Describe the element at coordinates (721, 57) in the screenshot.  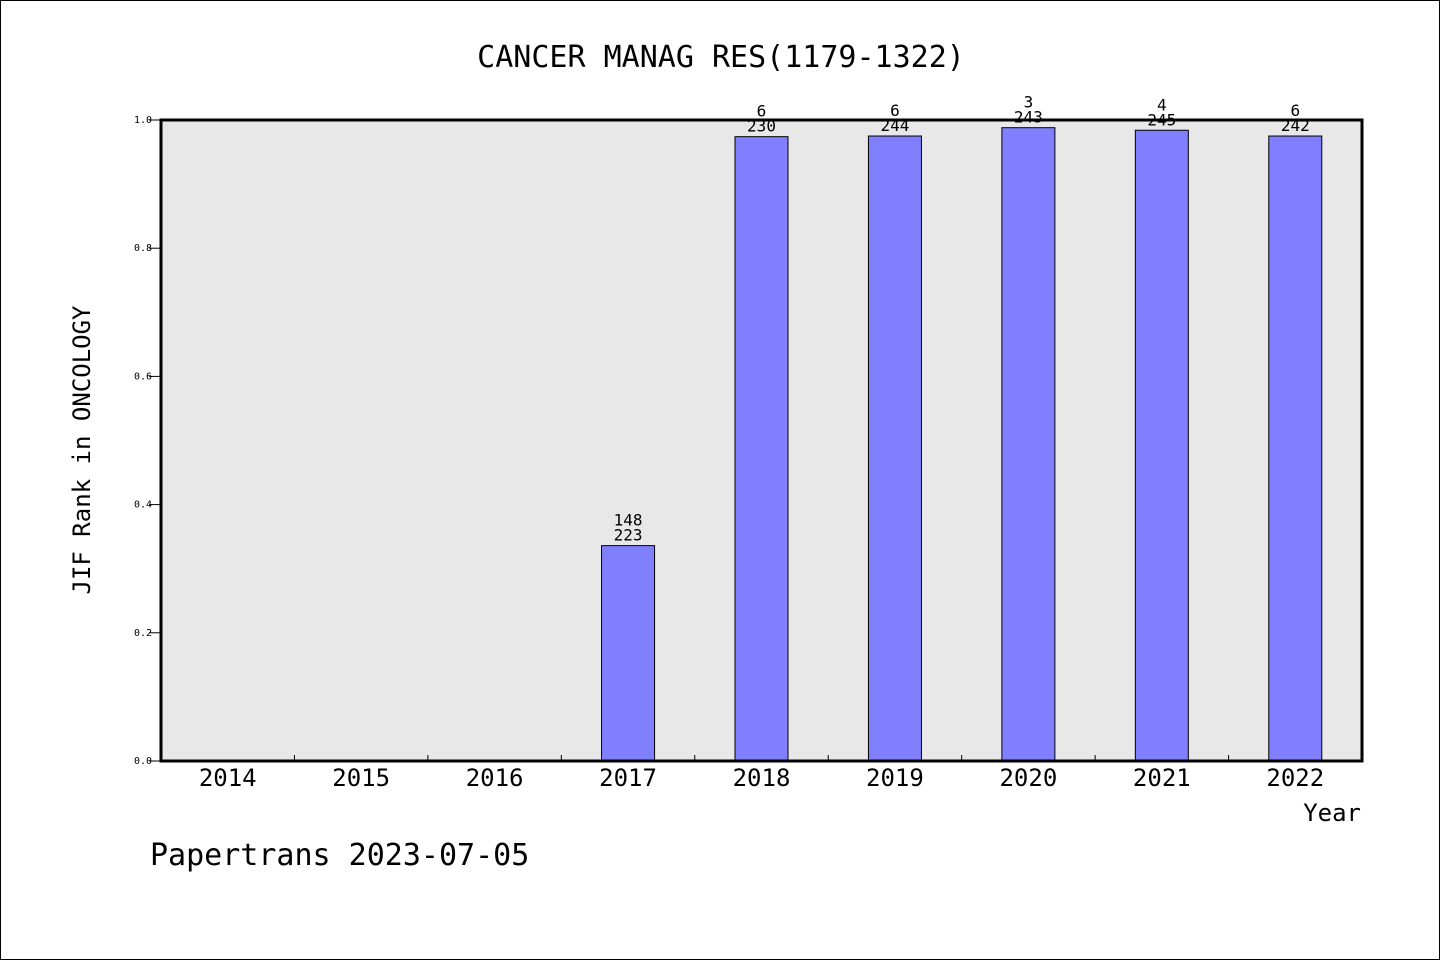
I see `chart-title: CANCER MANAG RES(1179-1322)` at that location.